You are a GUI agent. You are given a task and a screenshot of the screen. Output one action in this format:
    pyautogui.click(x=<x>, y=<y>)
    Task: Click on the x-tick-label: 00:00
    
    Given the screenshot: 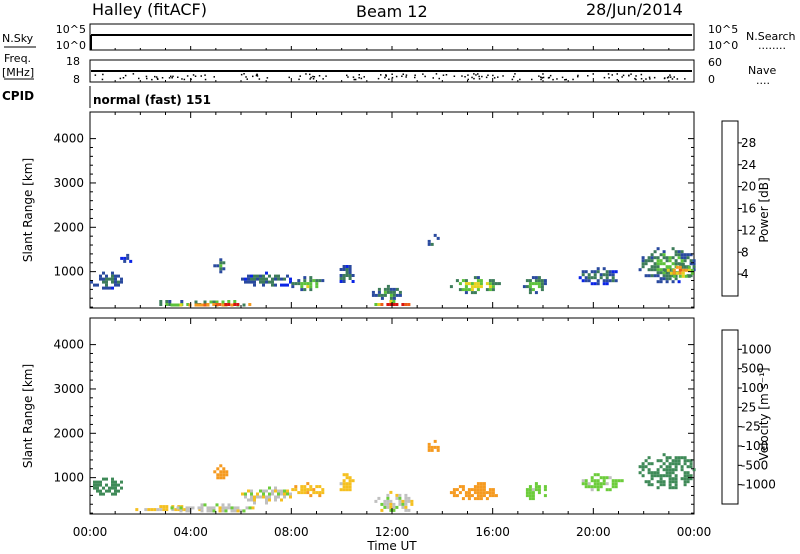 What is the action you would take?
    pyautogui.click(x=694, y=532)
    